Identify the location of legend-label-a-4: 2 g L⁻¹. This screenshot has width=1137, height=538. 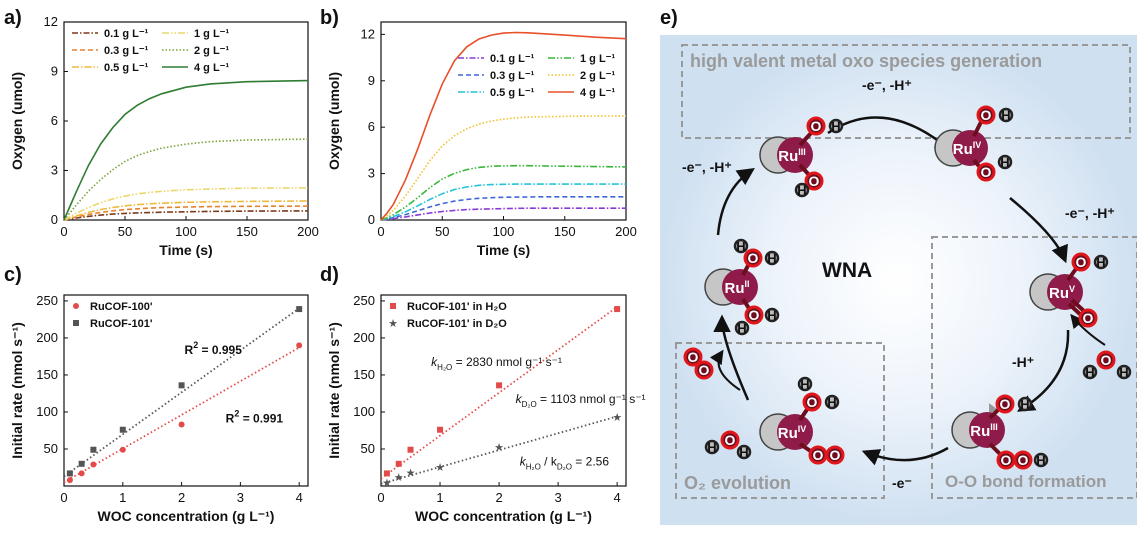
(211, 51).